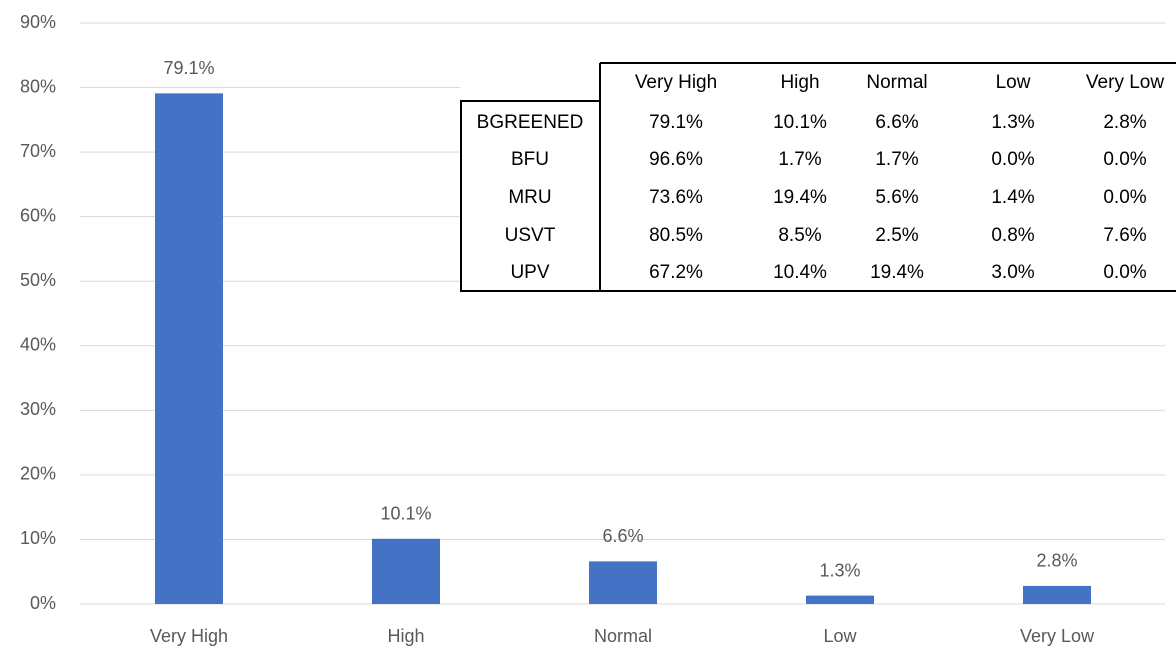 The image size is (1176, 655). I want to click on data-label: 10.1%, so click(405, 514).